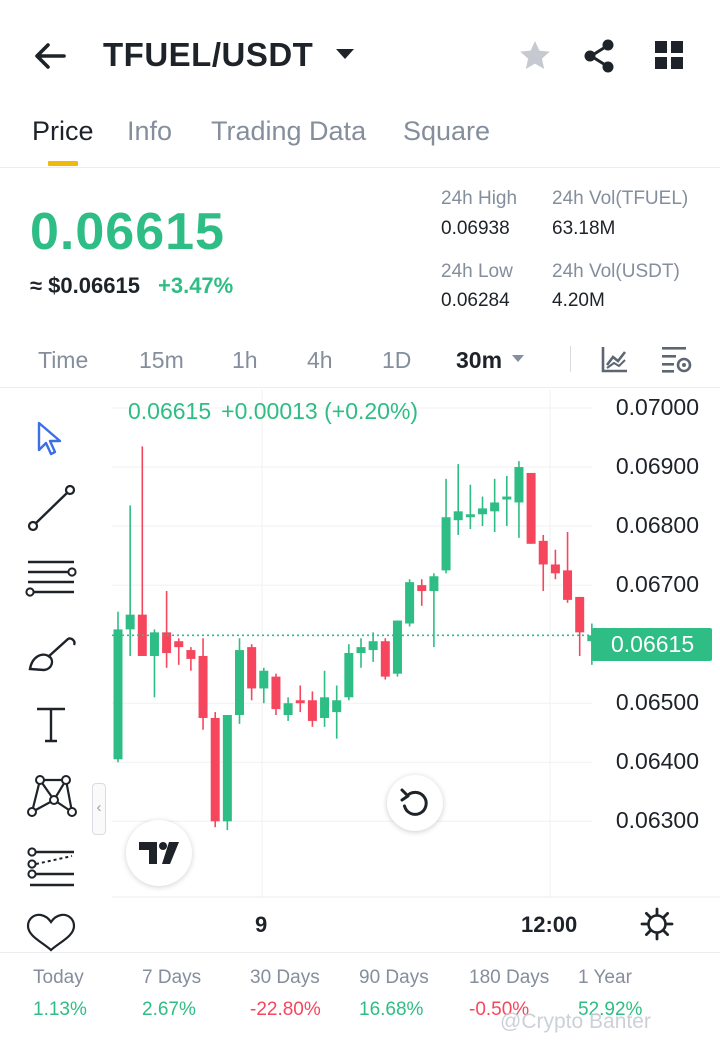 The height and width of the screenshot is (1044, 720). What do you see at coordinates (360, 359) in the screenshot?
I see `interval-bar: Time 15m 1h 4h 1D 30m` at bounding box center [360, 359].